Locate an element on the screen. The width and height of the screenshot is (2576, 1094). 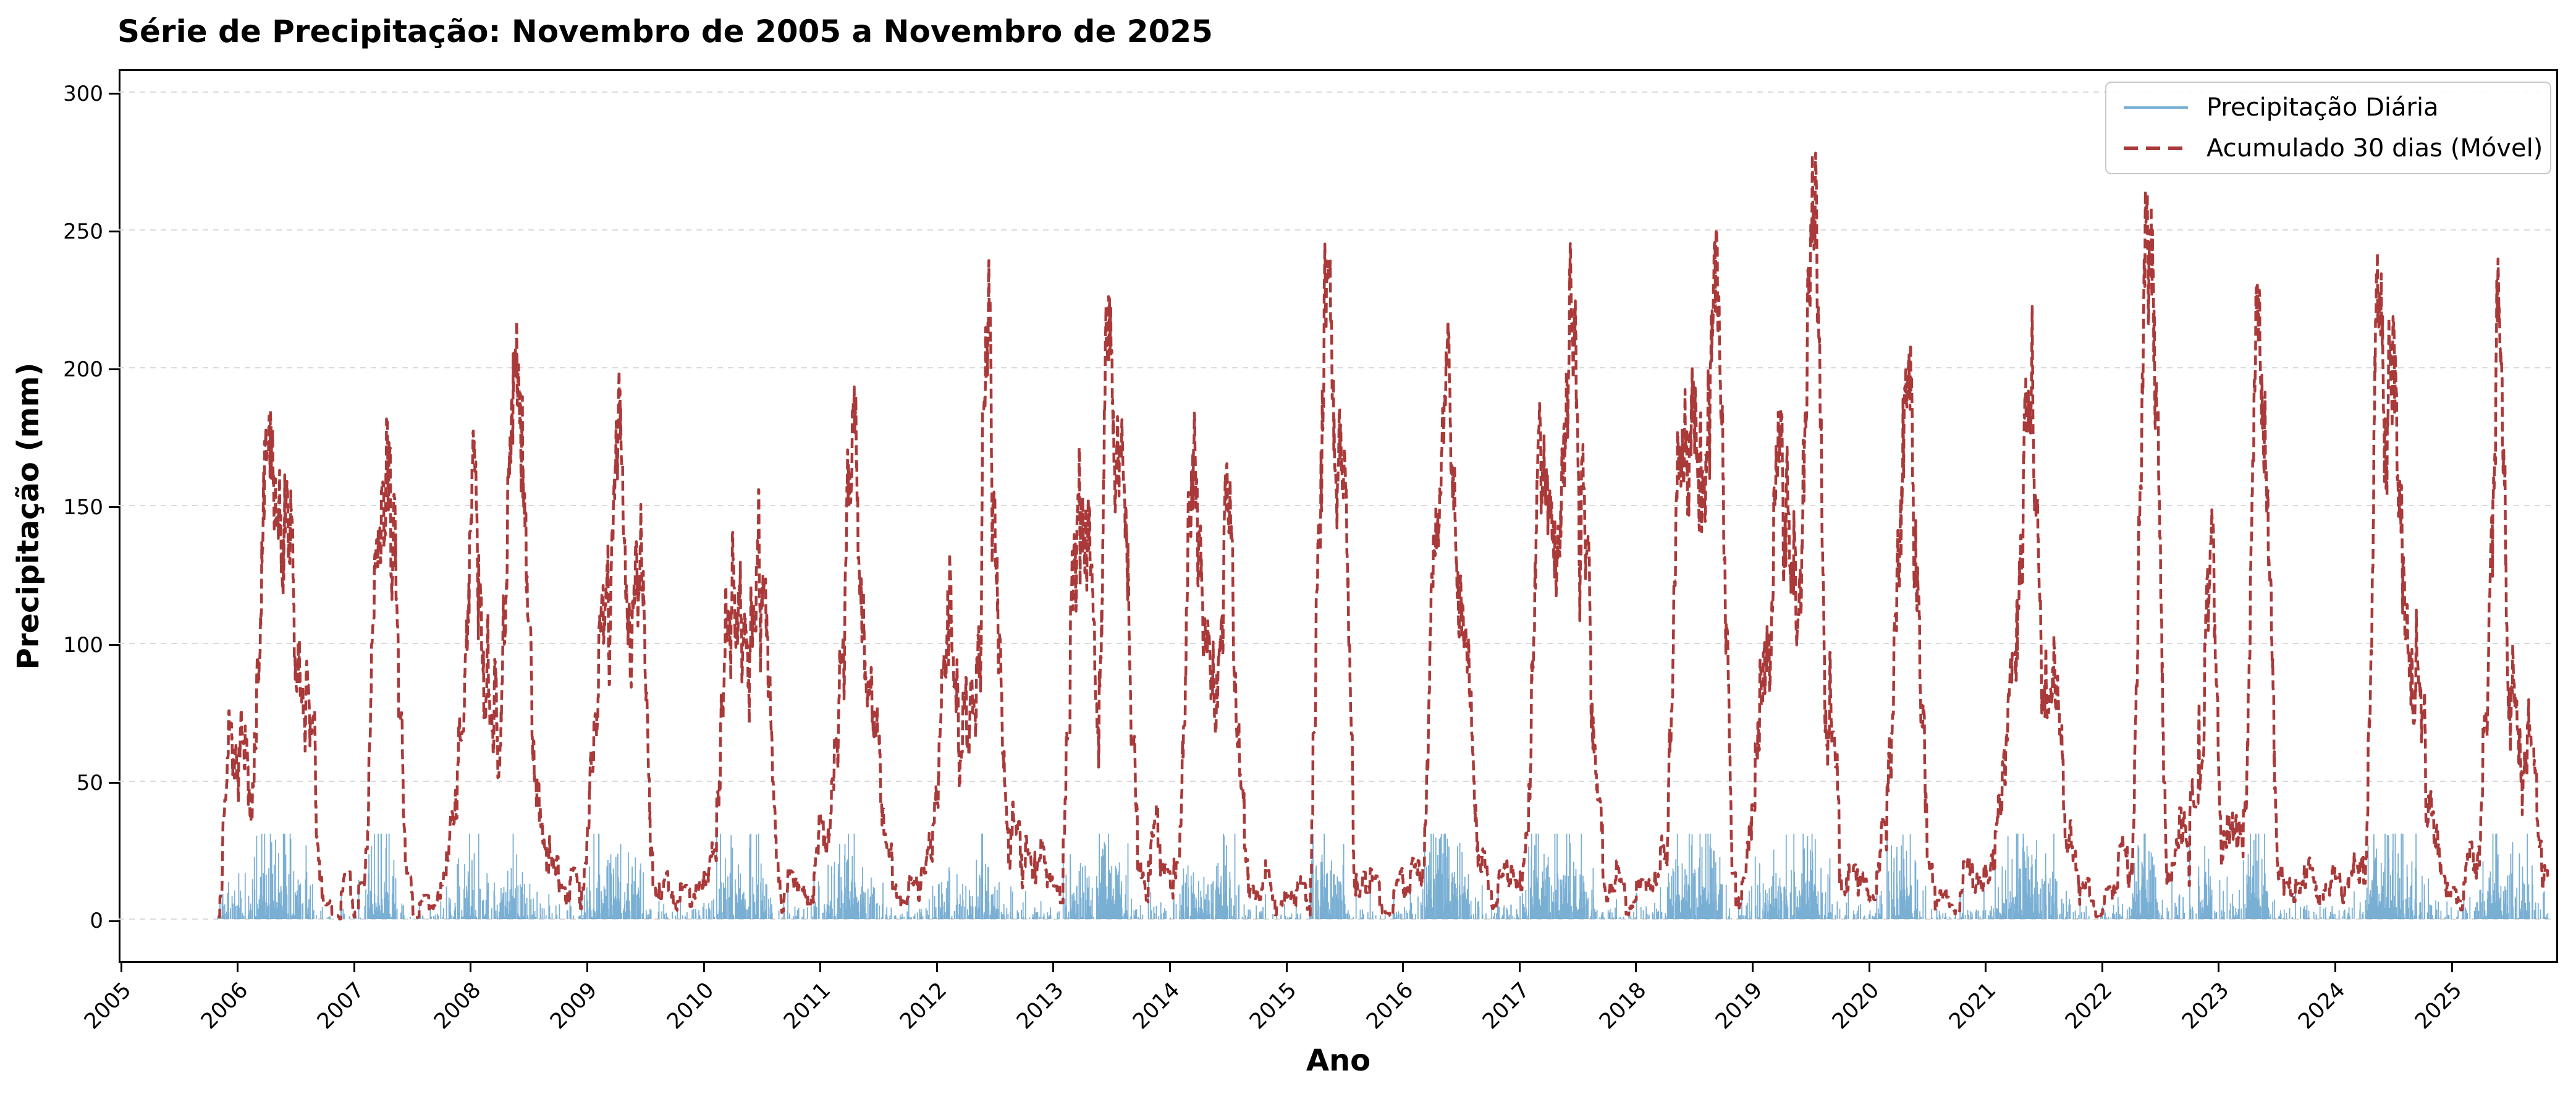
x-tick-mark-2010 is located at coordinates (704, 967).